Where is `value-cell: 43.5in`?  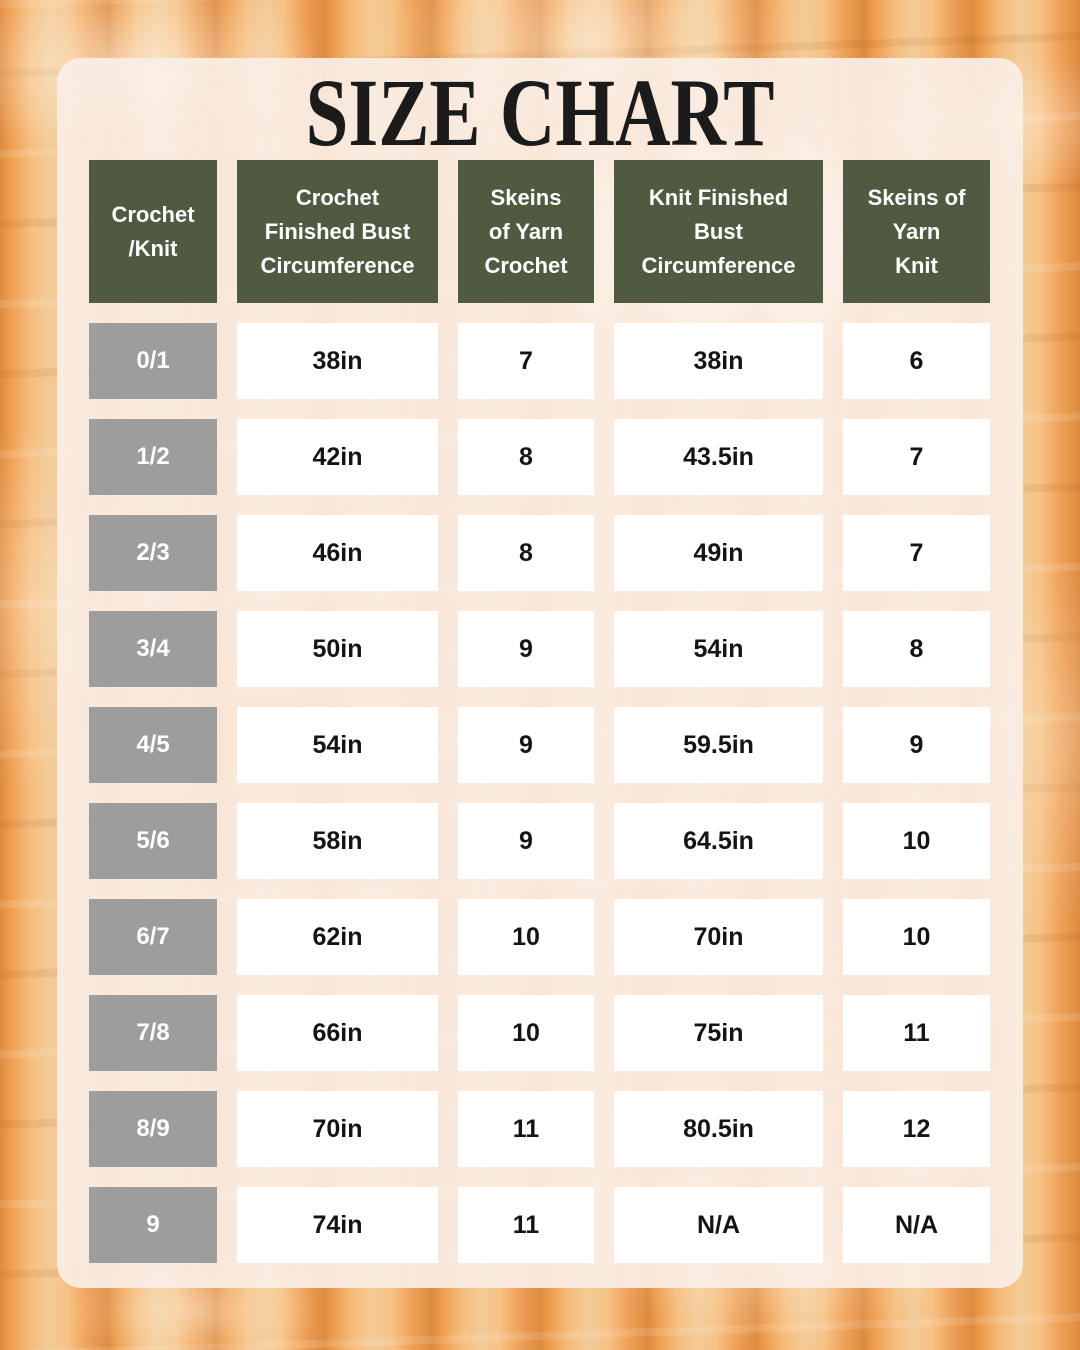 value-cell: 43.5in is located at coordinates (718, 457).